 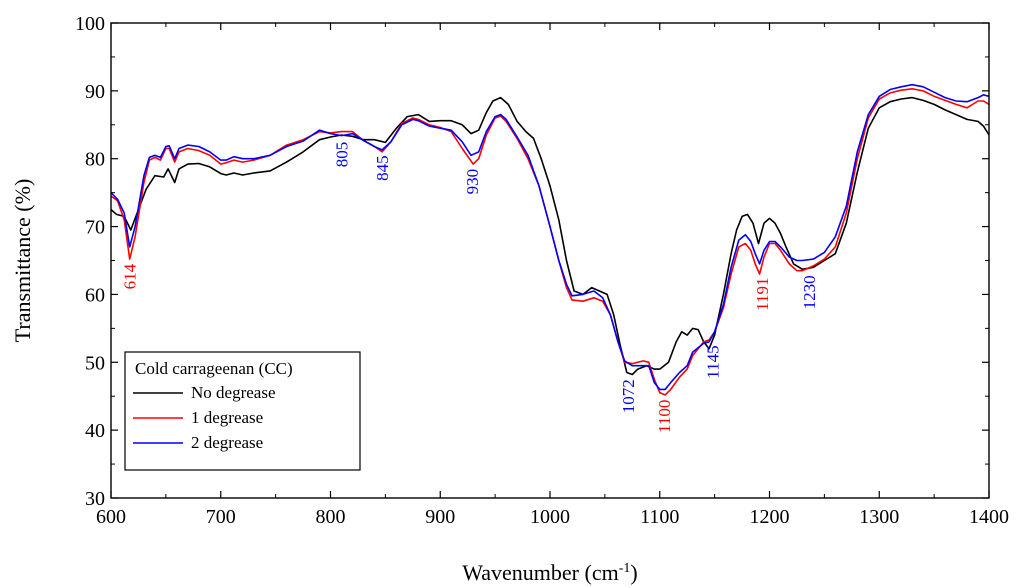 What do you see at coordinates (227, 442) in the screenshot?
I see `legend-entry-label: 2 degrease` at bounding box center [227, 442].